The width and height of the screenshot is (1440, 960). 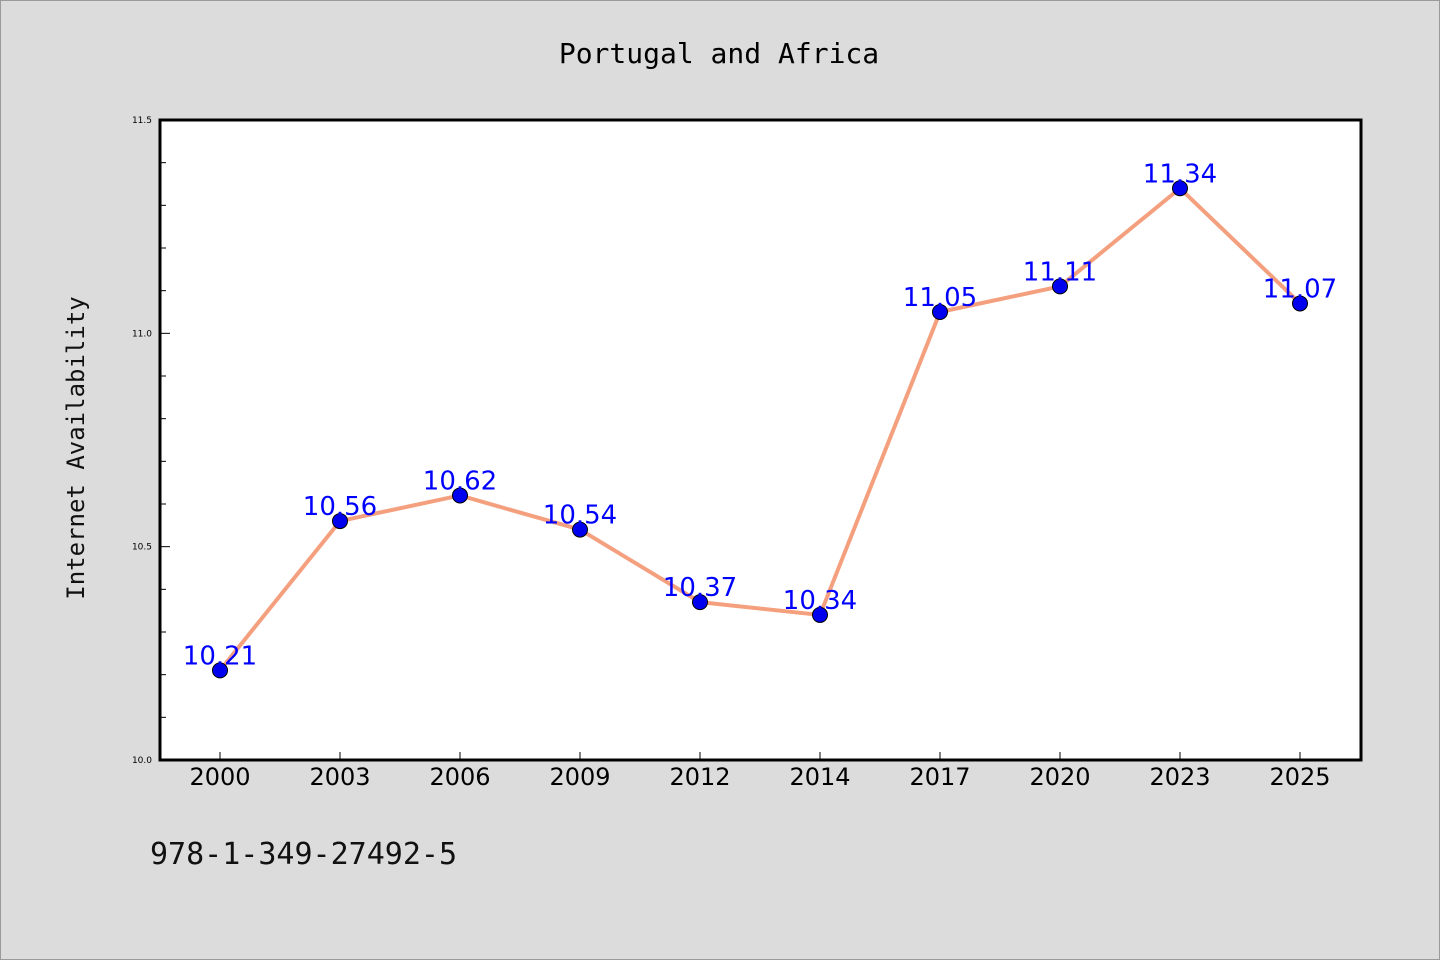 I want to click on x-tick-label: 2014, so click(x=819, y=777).